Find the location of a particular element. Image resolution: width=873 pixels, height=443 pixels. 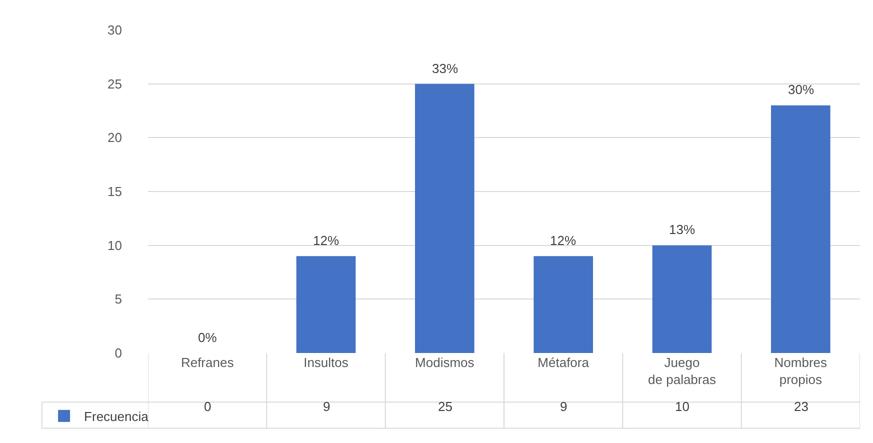

x-tick-label: Insultos is located at coordinates (326, 362).